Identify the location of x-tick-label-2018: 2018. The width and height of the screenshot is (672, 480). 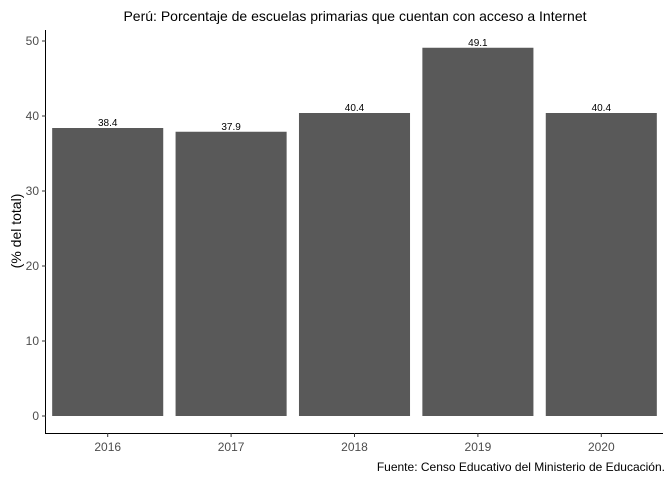
(354, 447).